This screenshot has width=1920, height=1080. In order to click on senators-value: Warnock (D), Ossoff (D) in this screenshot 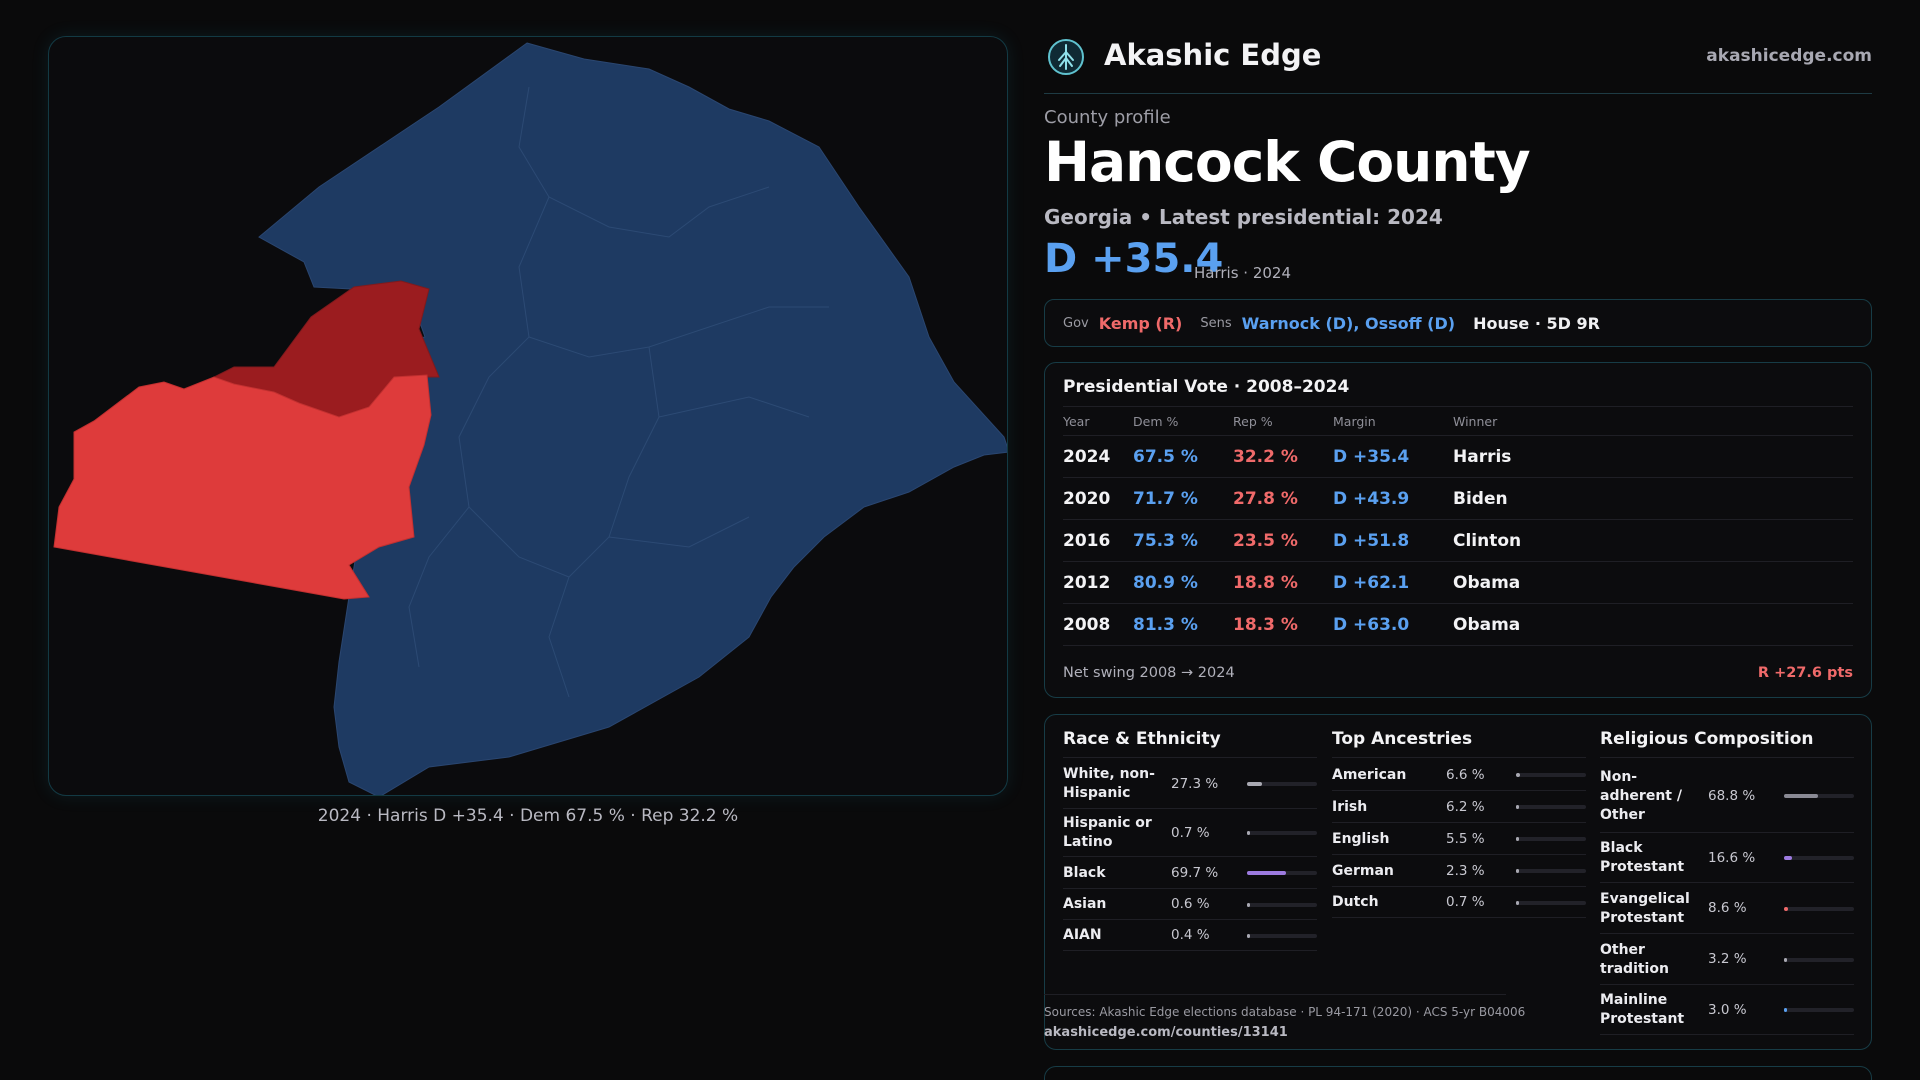, I will do `click(1348, 323)`.